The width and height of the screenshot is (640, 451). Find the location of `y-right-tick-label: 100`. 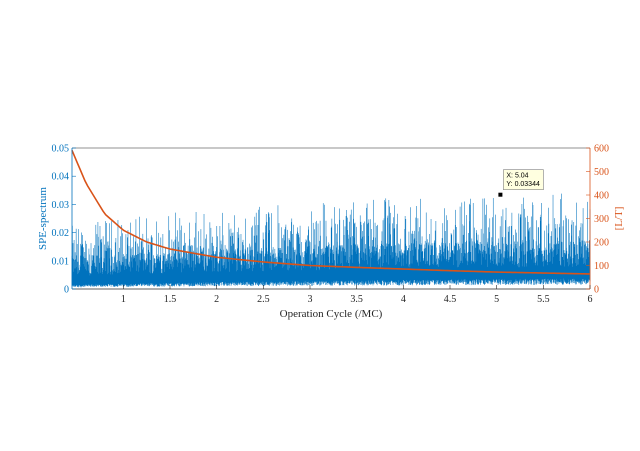

y-right-tick-label: 100 is located at coordinates (601, 266).